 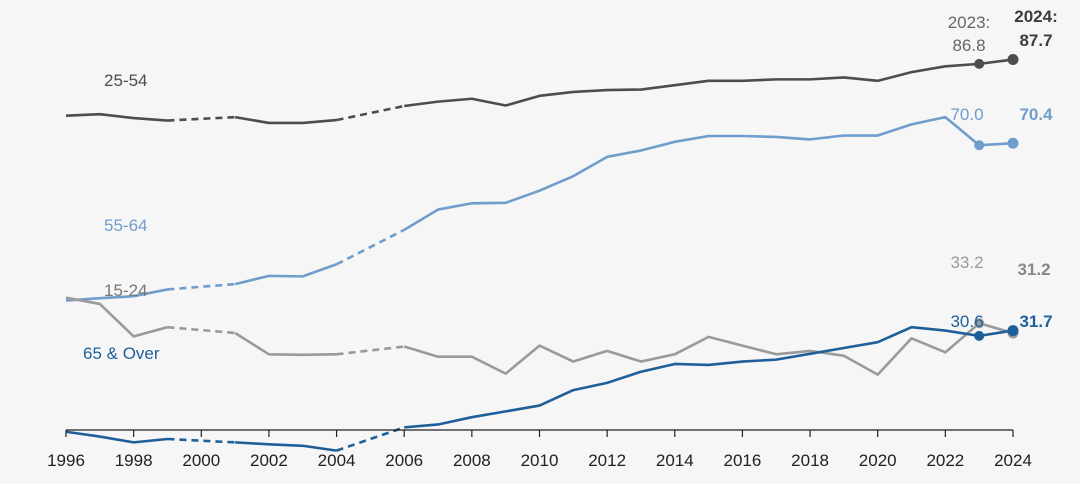 I want to click on series-15-24-point-2023, so click(x=979, y=323).